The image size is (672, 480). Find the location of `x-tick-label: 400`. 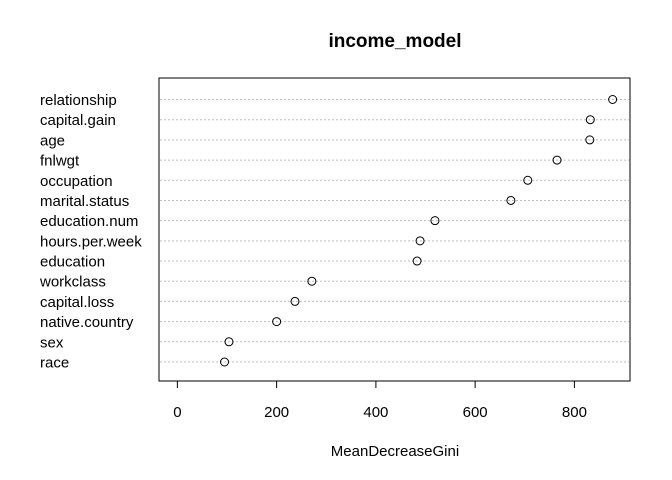

x-tick-label: 400 is located at coordinates (375, 412).